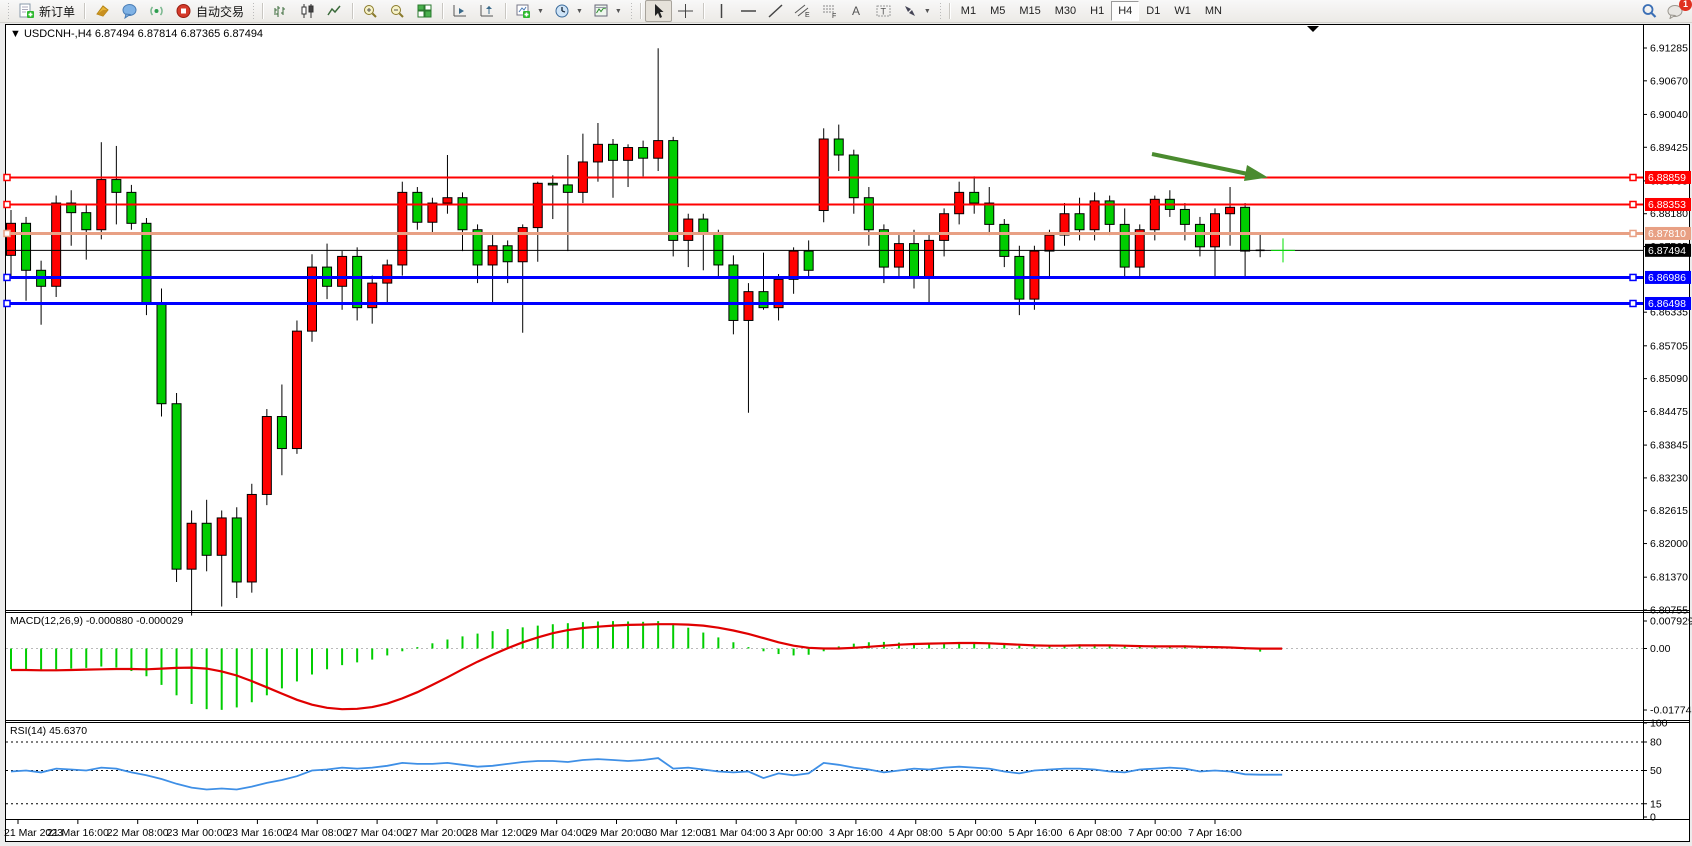  Describe the element at coordinates (1200, 164) in the screenshot. I see `trend-arrow` at that location.